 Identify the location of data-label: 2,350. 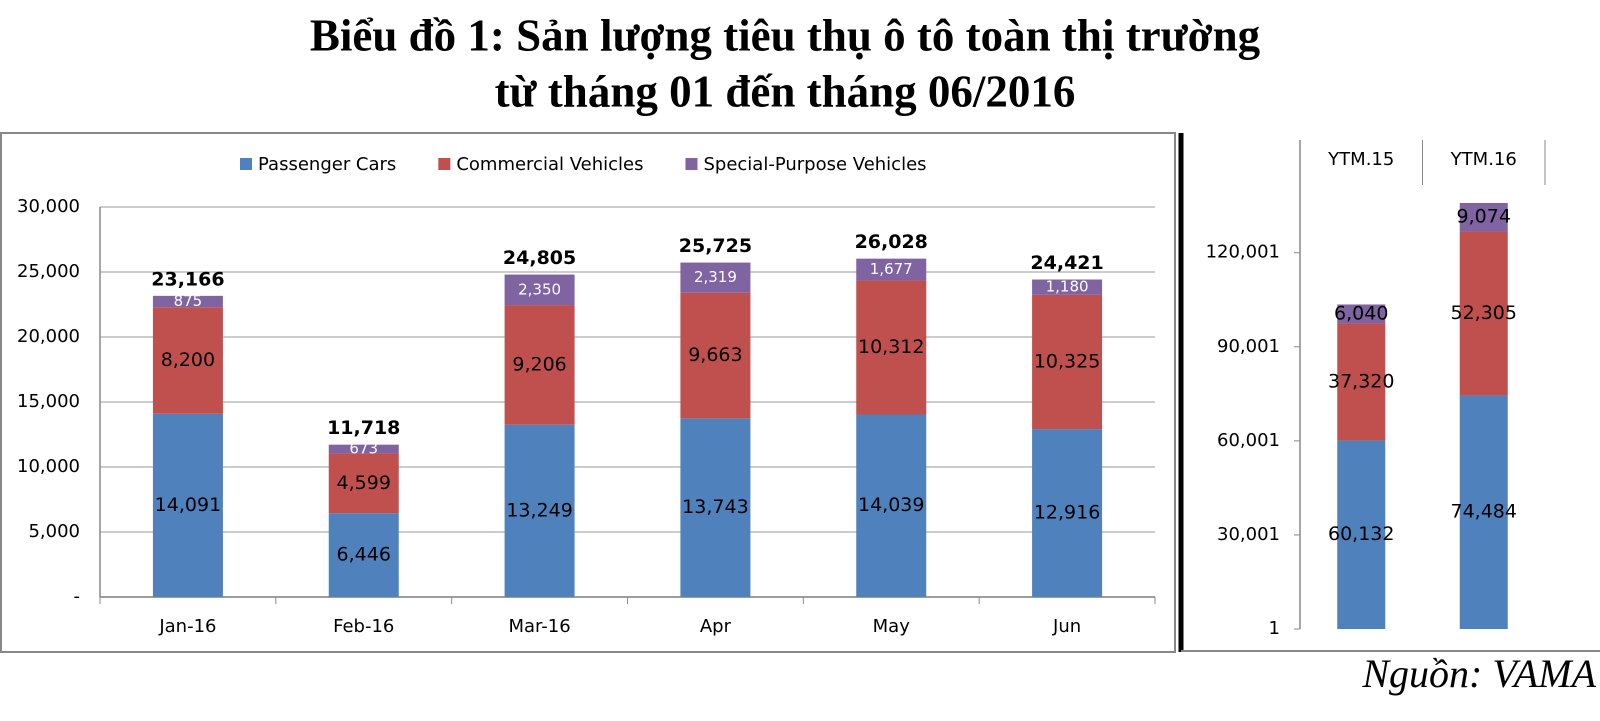
(539, 289).